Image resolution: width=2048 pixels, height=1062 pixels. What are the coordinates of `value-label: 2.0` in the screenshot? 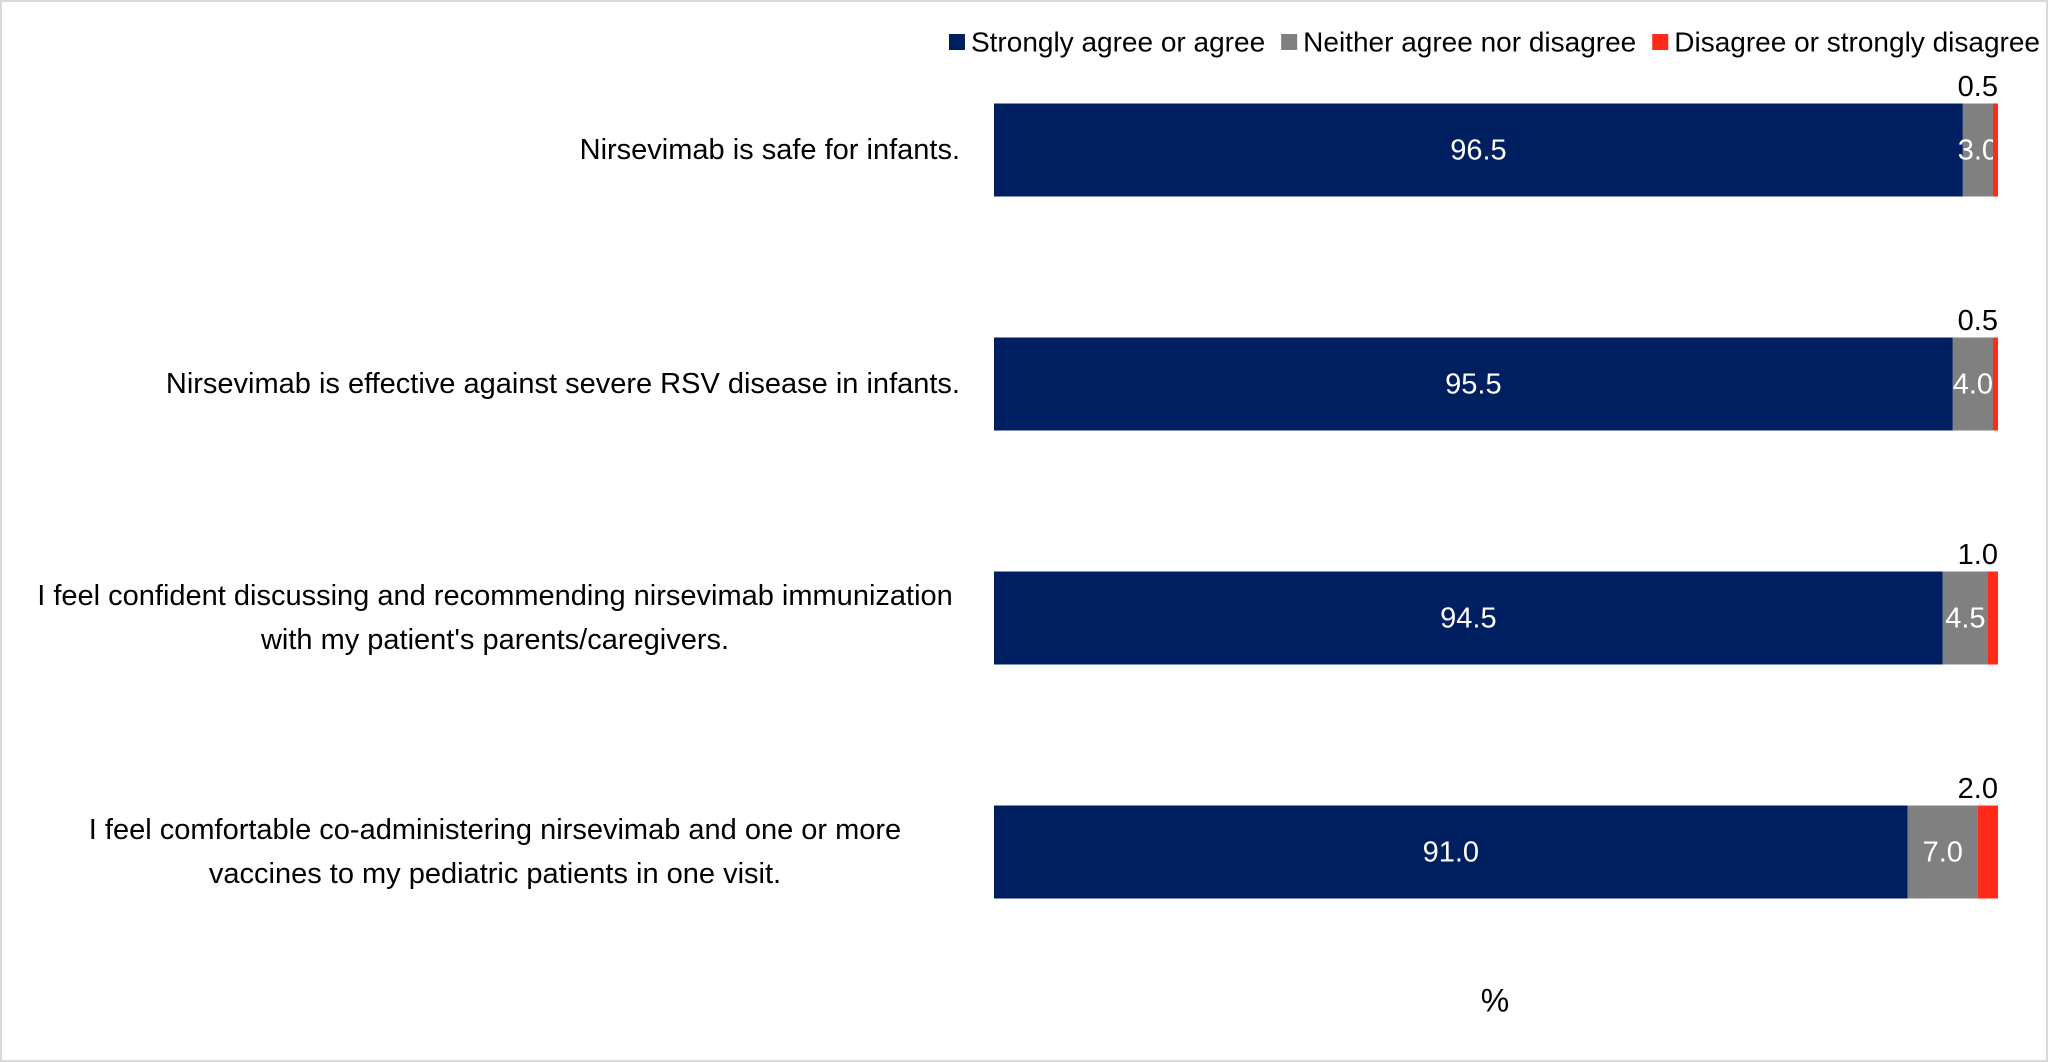 It's located at (1978, 789).